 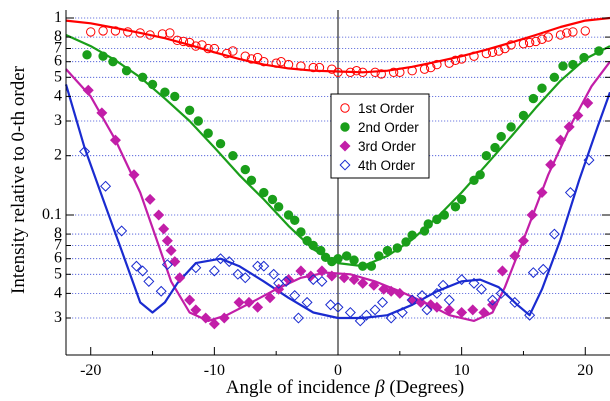 What do you see at coordinates (52, 214) in the screenshot?
I see `y-tick-label: 0.1` at bounding box center [52, 214].